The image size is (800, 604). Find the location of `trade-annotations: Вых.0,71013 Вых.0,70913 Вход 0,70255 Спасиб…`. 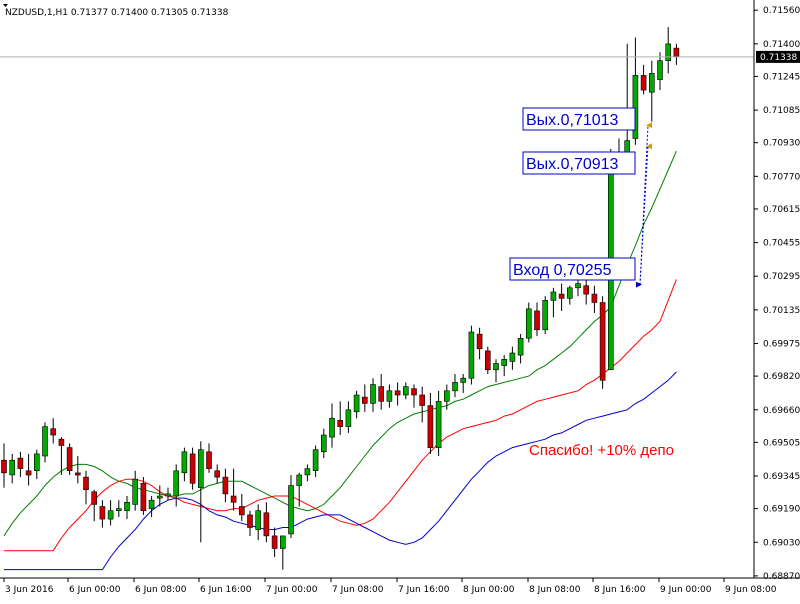

trade-annotations: Вых.0,71013 Вых.0,70913 Вход 0,70255 Спасиб… is located at coordinates (591, 283).